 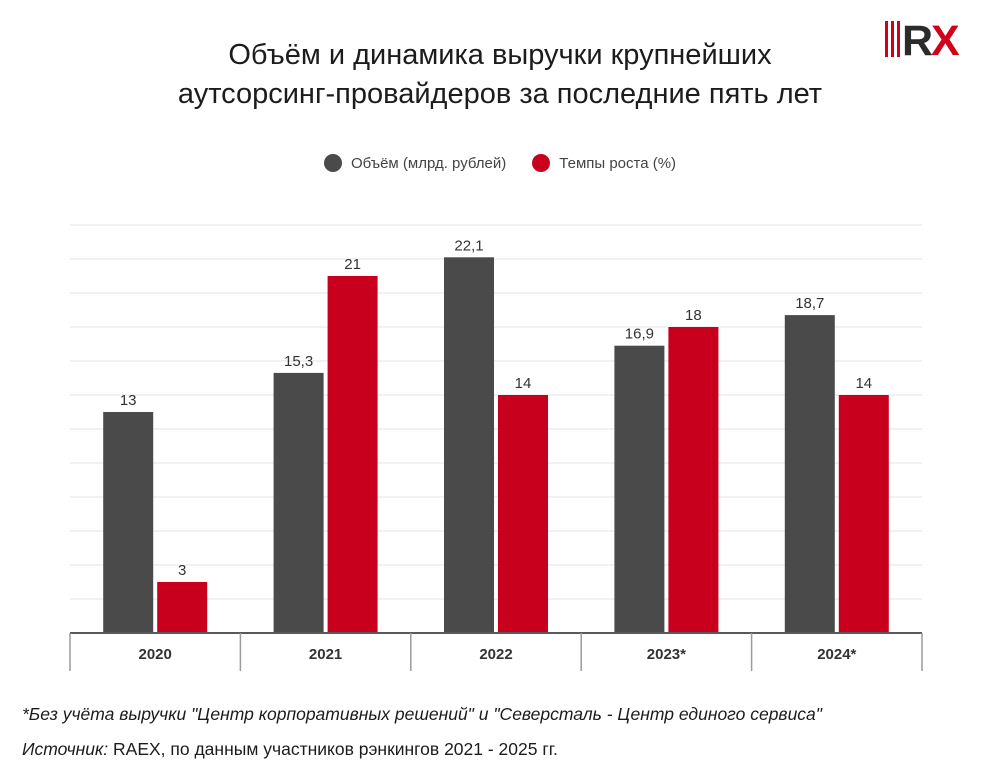 What do you see at coordinates (332, 163) in the screenshot?
I see `legend-swatch-volume` at bounding box center [332, 163].